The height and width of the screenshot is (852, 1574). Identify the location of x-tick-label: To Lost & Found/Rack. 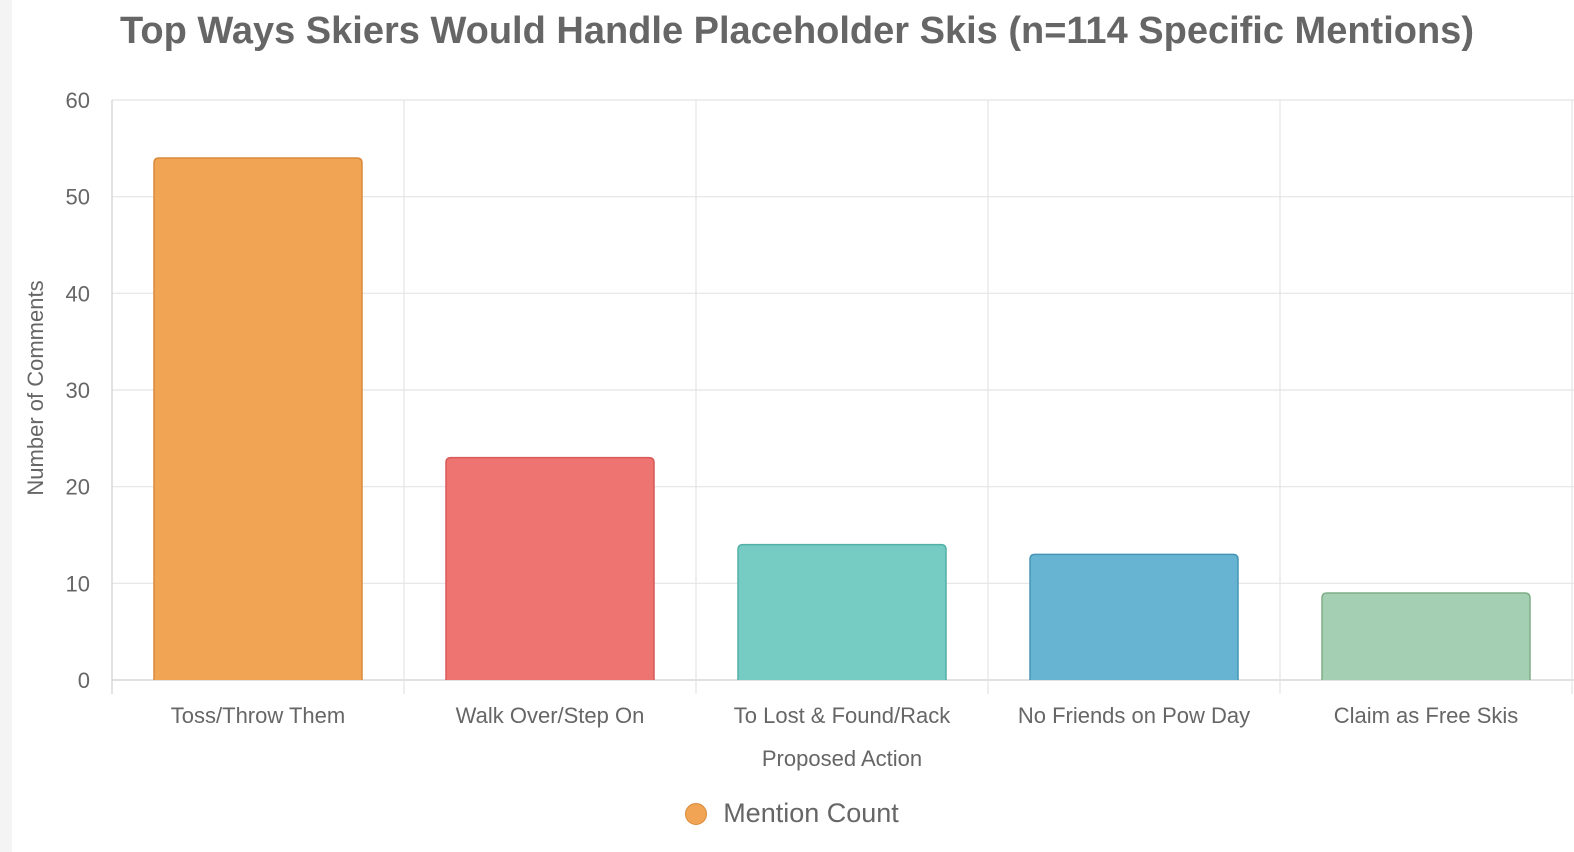
(842, 715).